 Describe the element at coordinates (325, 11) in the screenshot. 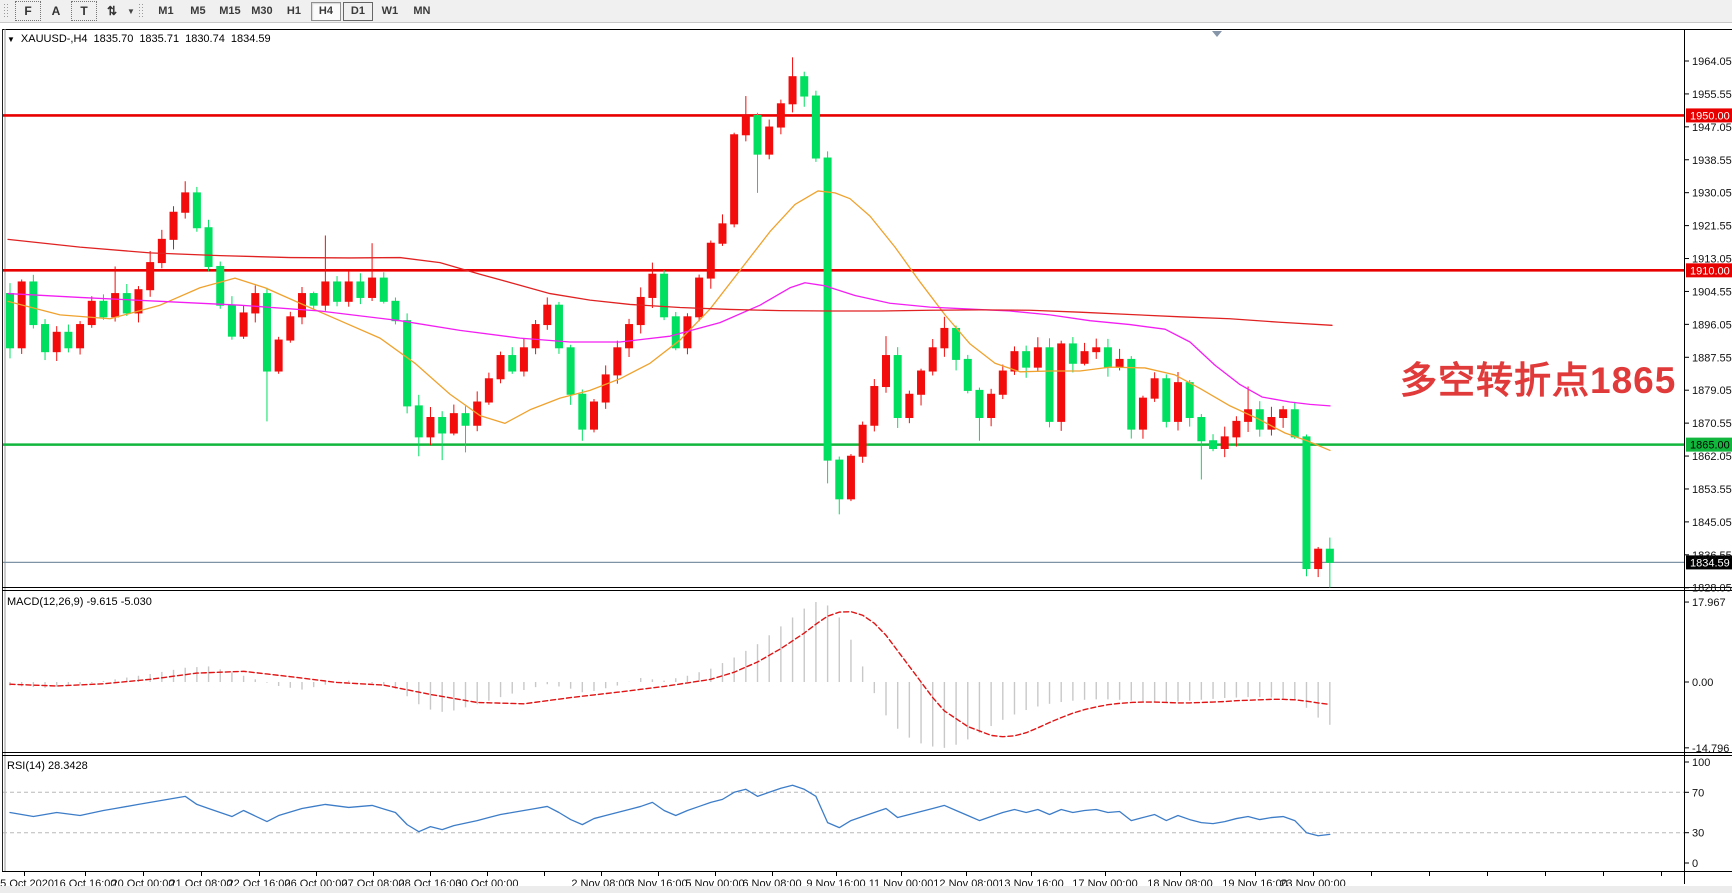

I see `timeframe-button-h4: H4` at that location.